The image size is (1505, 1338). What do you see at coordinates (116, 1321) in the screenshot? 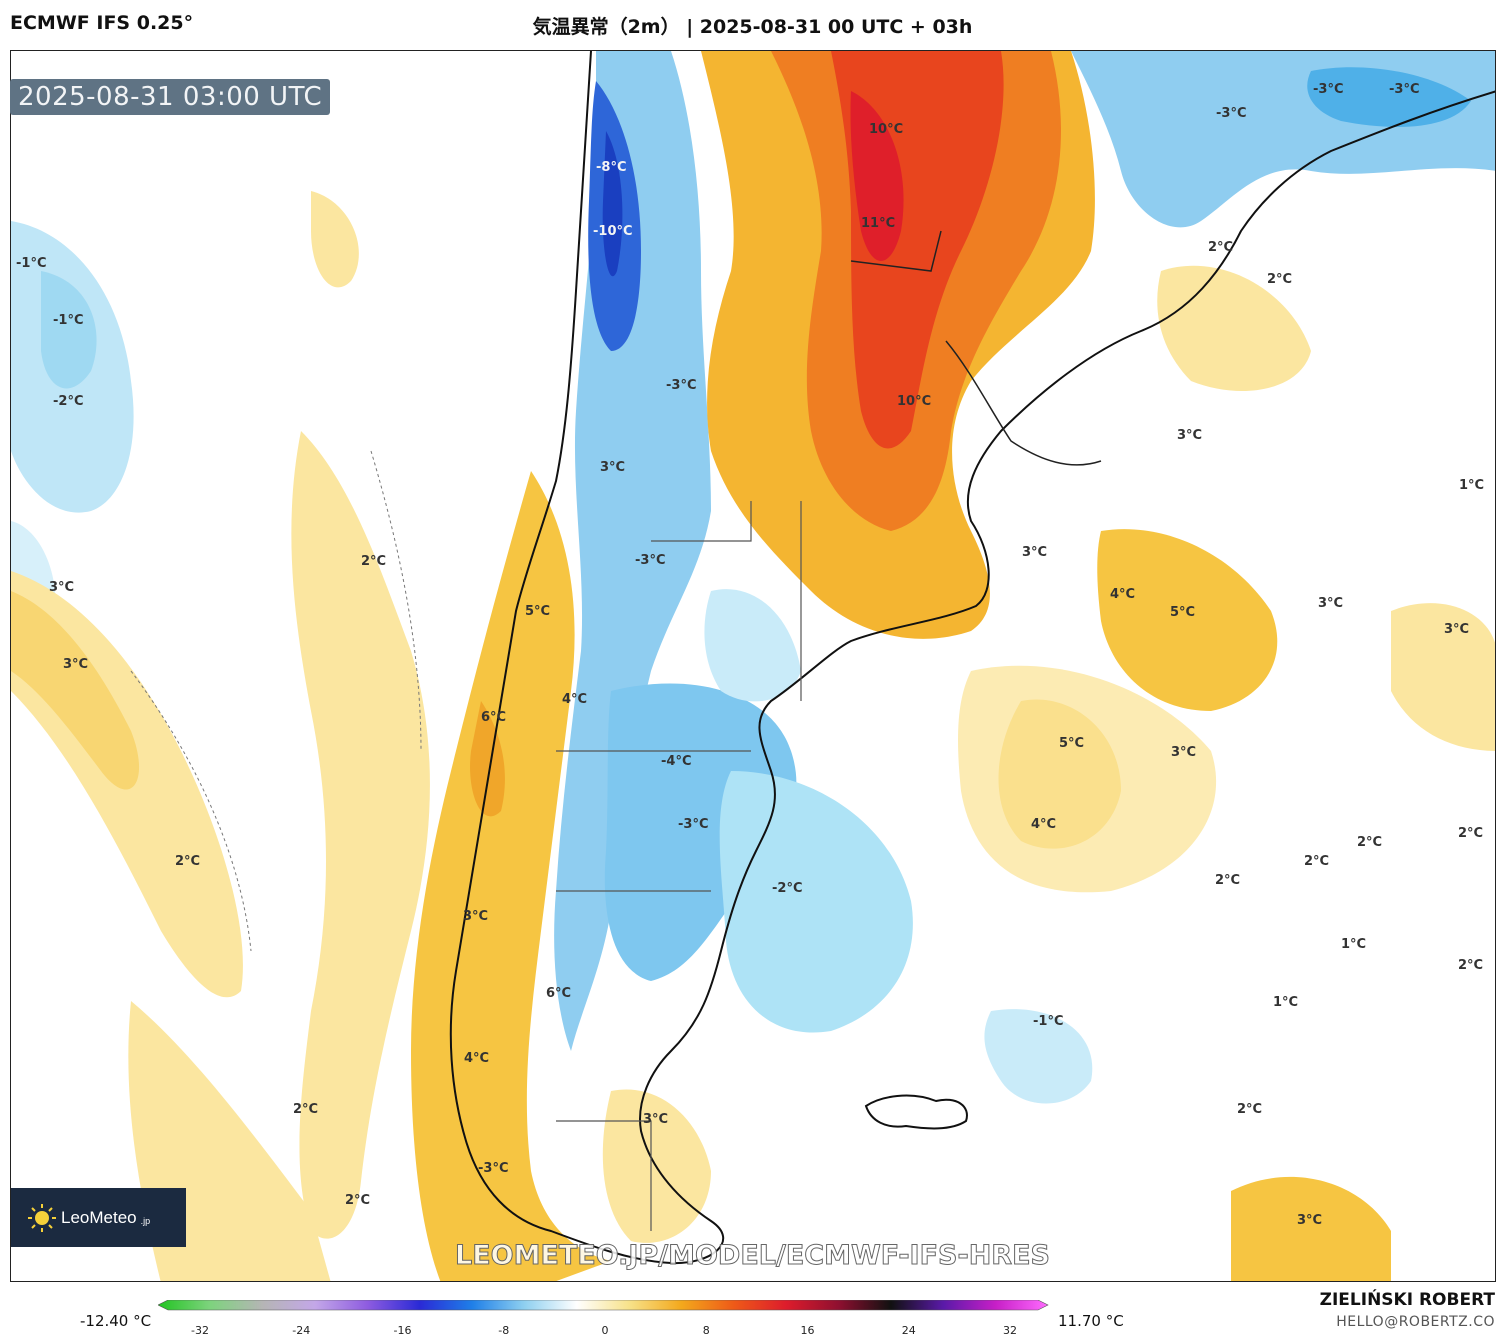
I see `colorbar-min-label: -12.40 °C` at bounding box center [116, 1321].